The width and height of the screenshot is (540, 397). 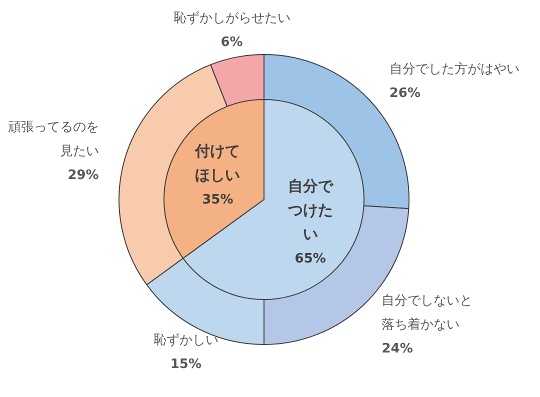 I want to click on slice-label: 頑張ってるのを見たい, so click(x=53, y=139).